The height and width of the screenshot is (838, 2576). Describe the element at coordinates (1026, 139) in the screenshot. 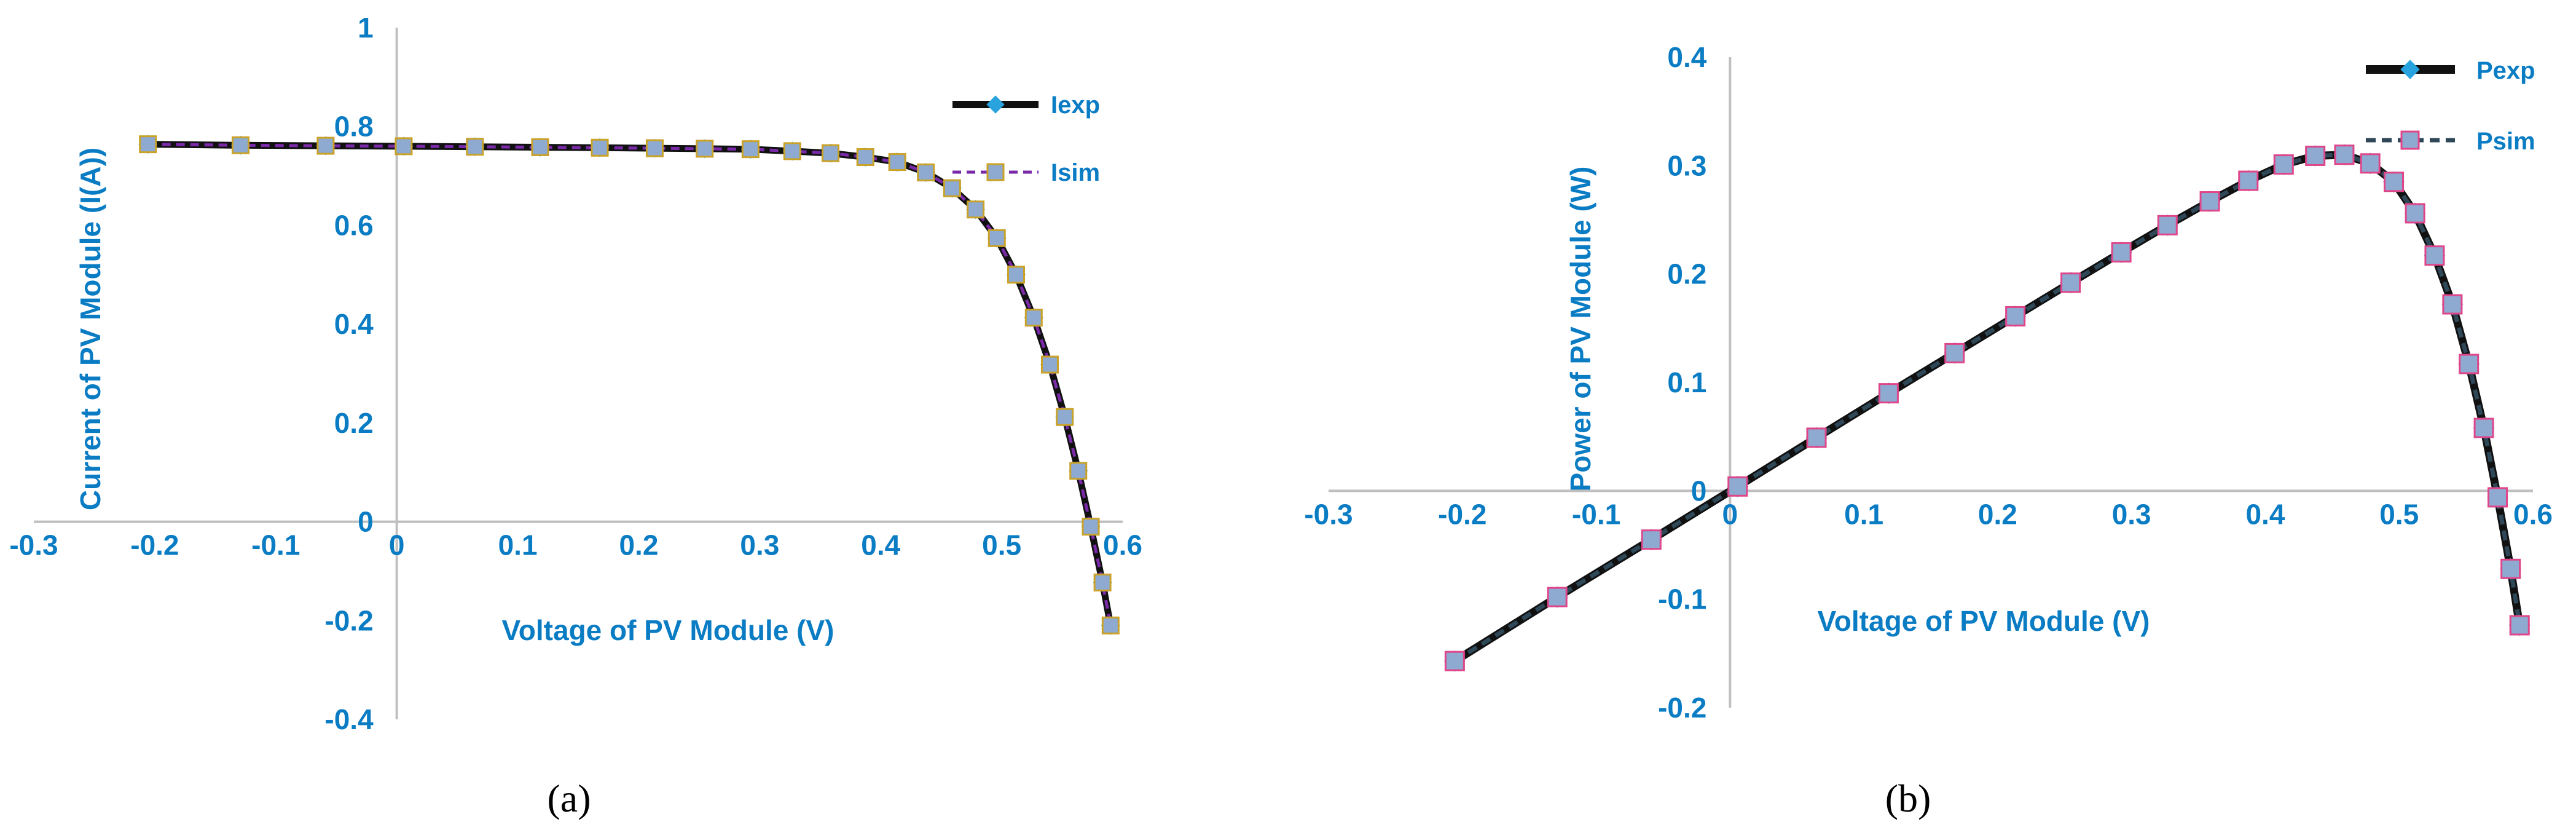

I see `panel-a-legend: Iexp Isim` at that location.